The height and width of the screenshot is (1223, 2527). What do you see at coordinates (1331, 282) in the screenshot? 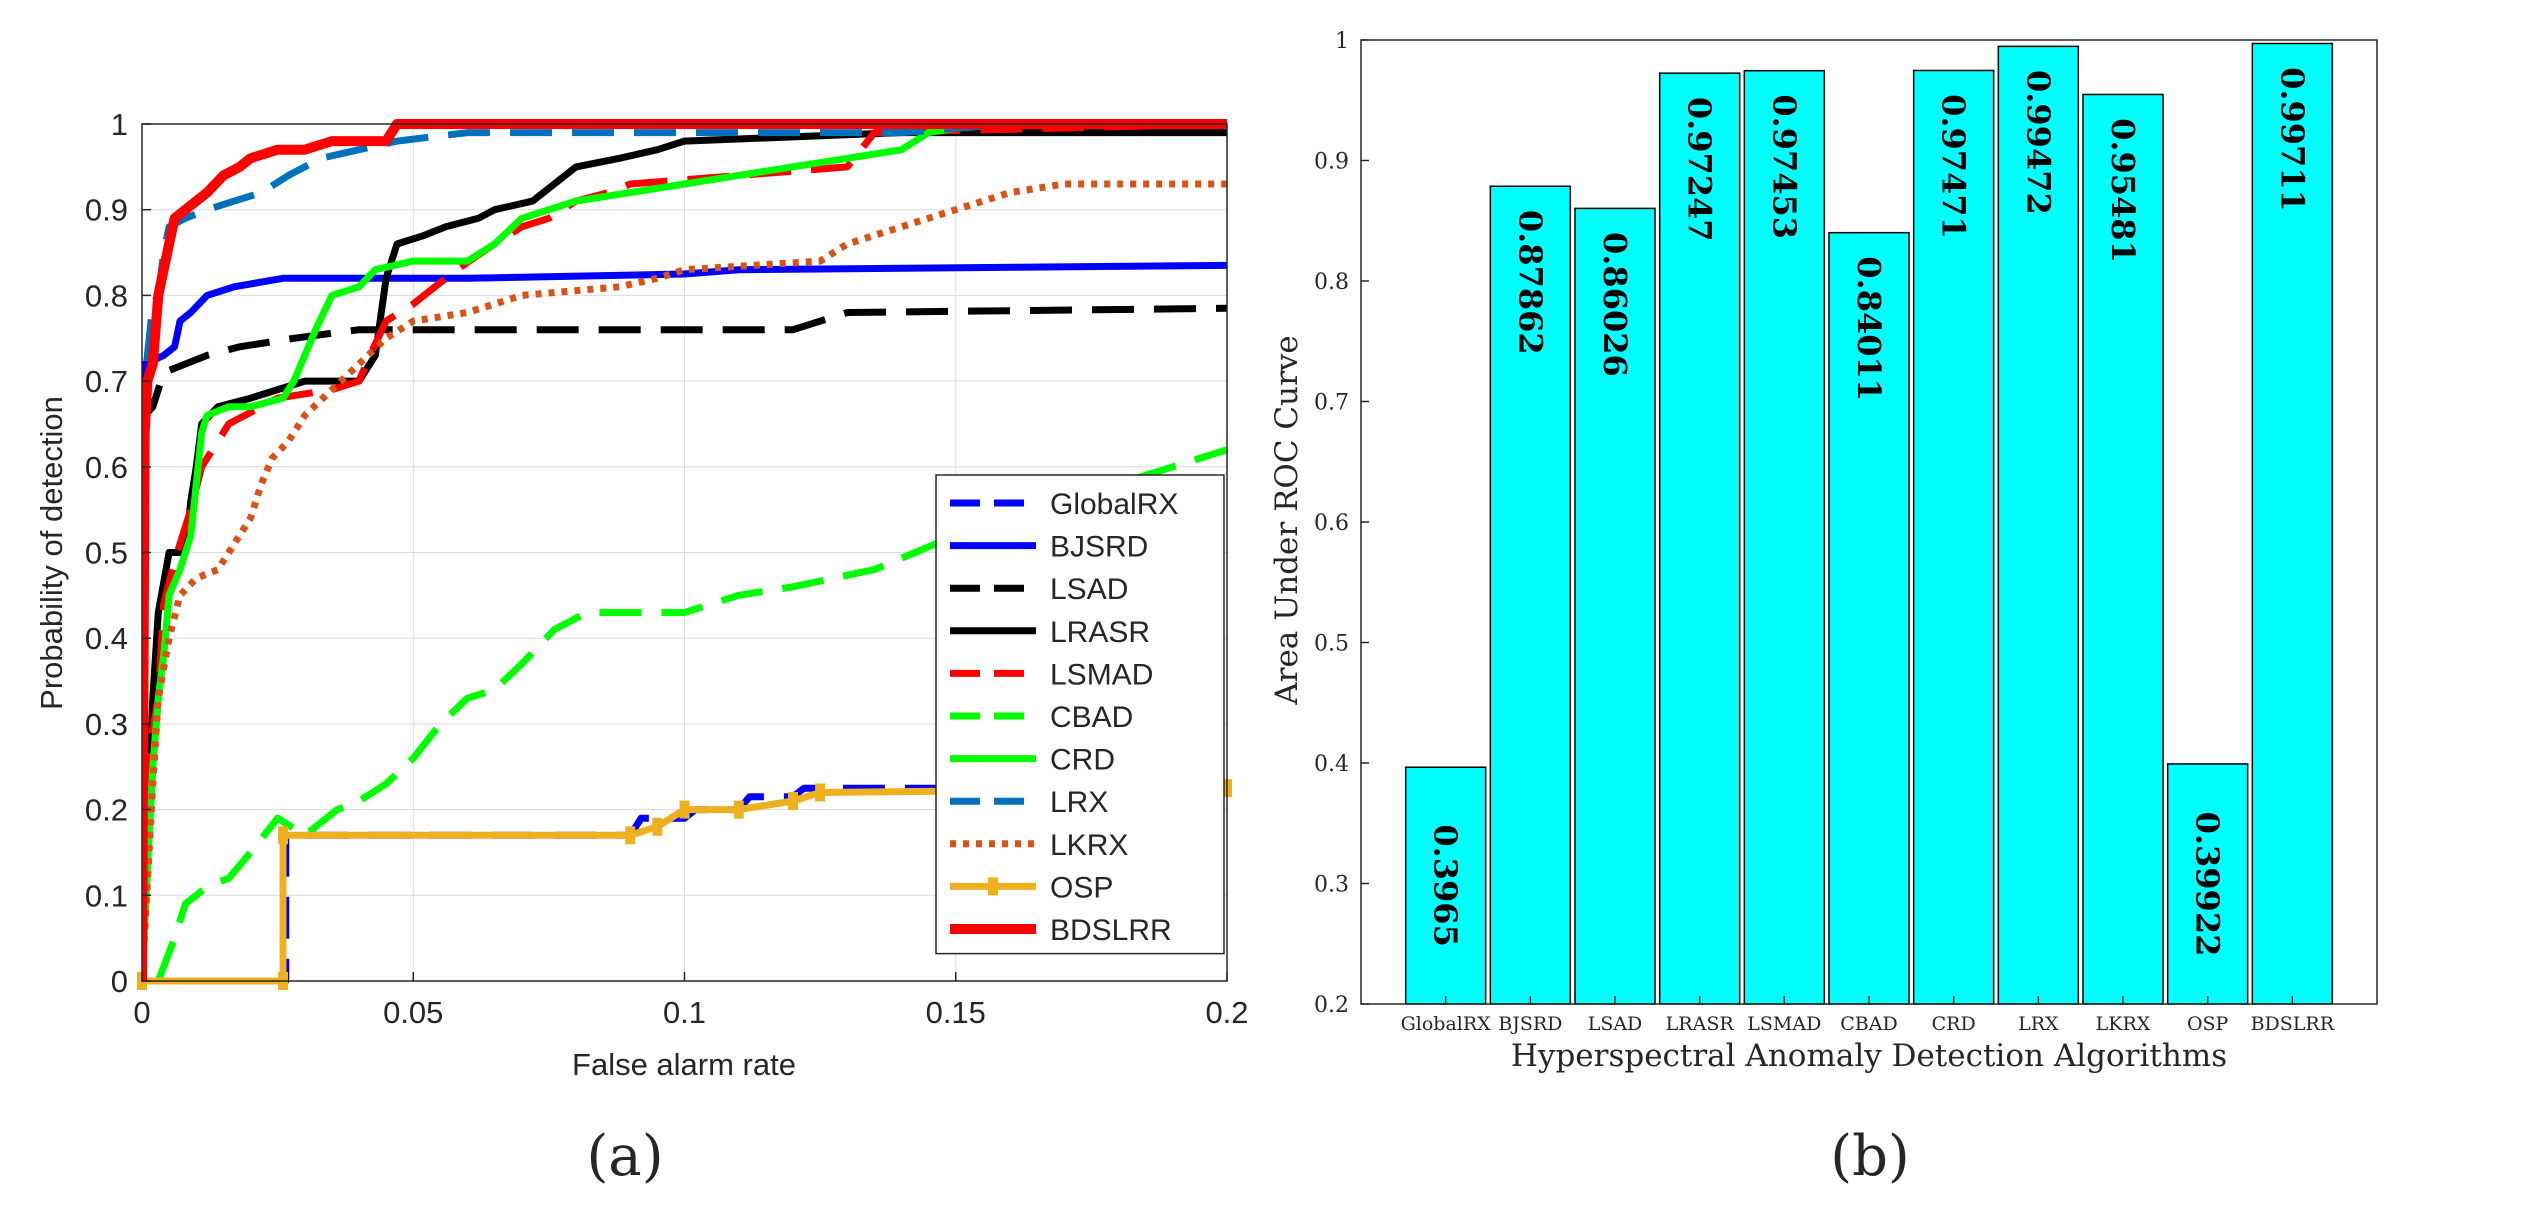
I see `auc-y-tick-label: 0.8` at bounding box center [1331, 282].